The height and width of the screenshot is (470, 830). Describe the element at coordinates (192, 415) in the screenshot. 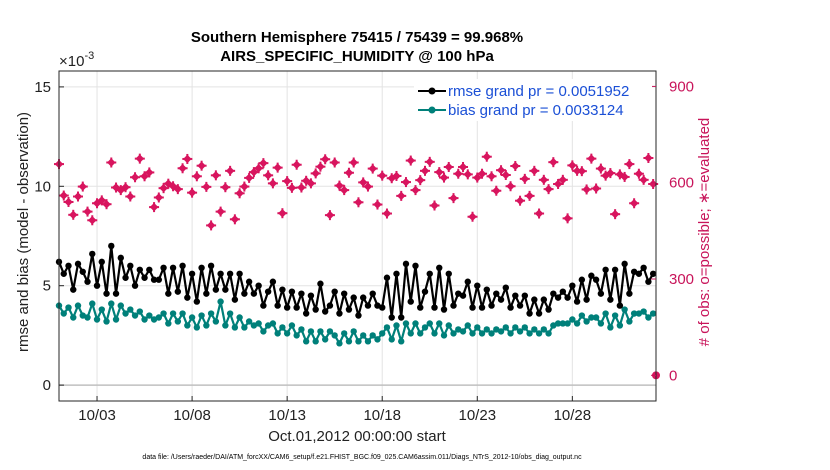

I see `x-tick-label: 10/08` at that location.